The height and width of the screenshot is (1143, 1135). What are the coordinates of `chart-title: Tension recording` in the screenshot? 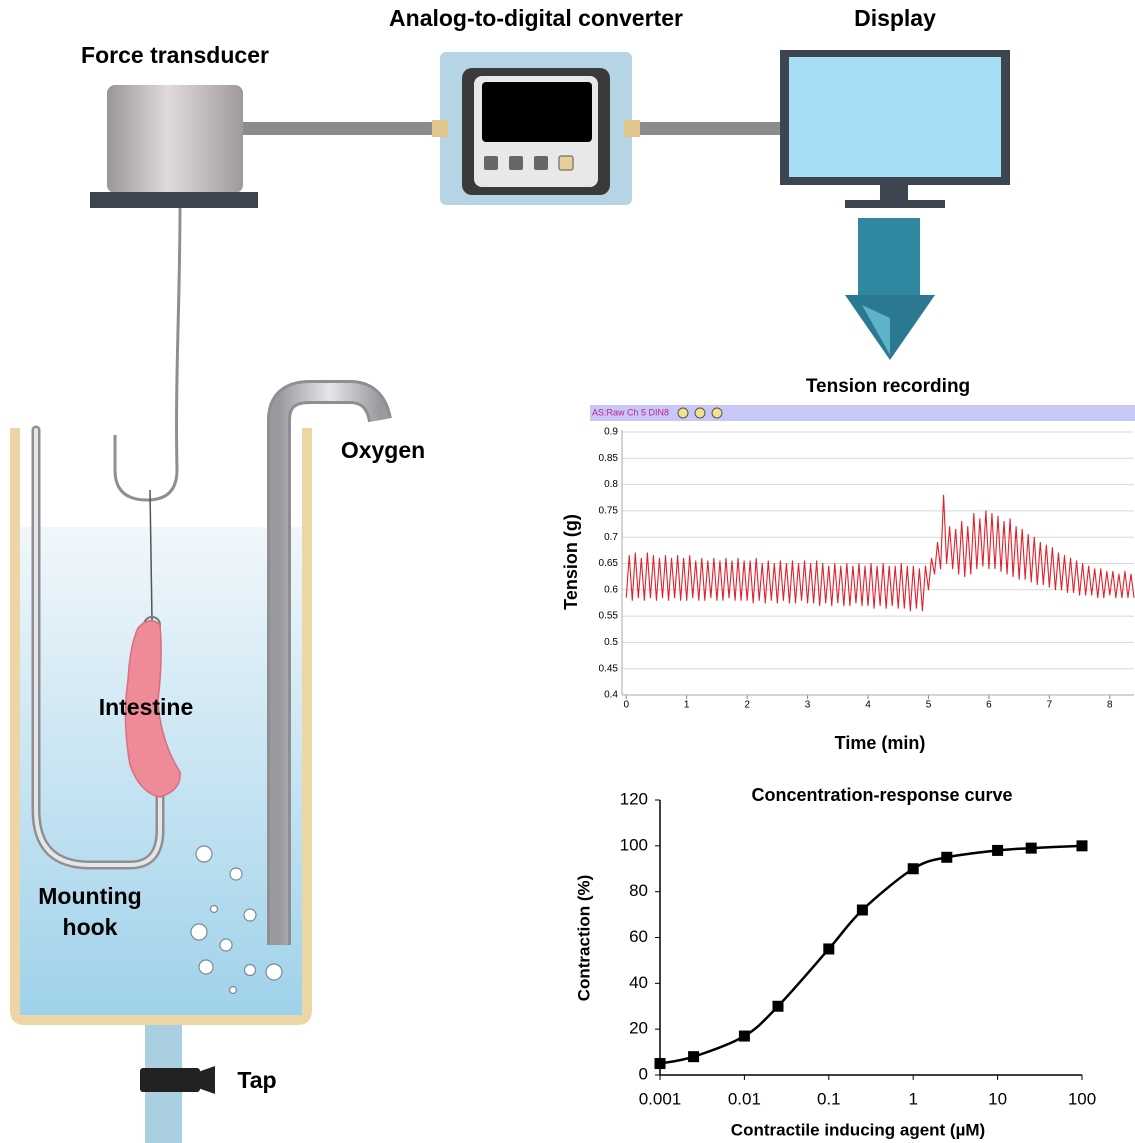 It's located at (888, 386).